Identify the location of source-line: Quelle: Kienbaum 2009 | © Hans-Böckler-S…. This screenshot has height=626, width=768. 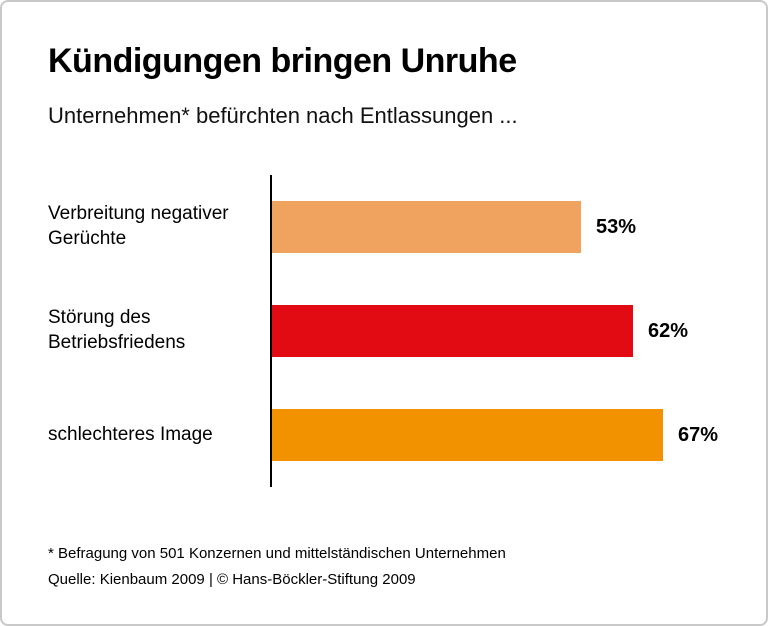
(232, 580).